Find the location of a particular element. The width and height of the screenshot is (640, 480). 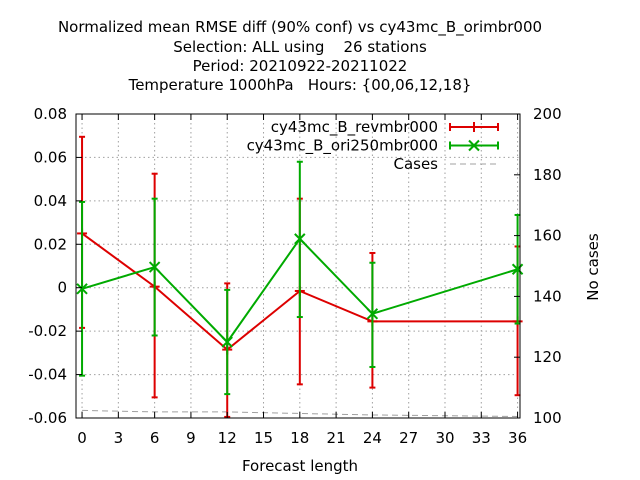

x-tick-label: 9 is located at coordinates (191, 438).